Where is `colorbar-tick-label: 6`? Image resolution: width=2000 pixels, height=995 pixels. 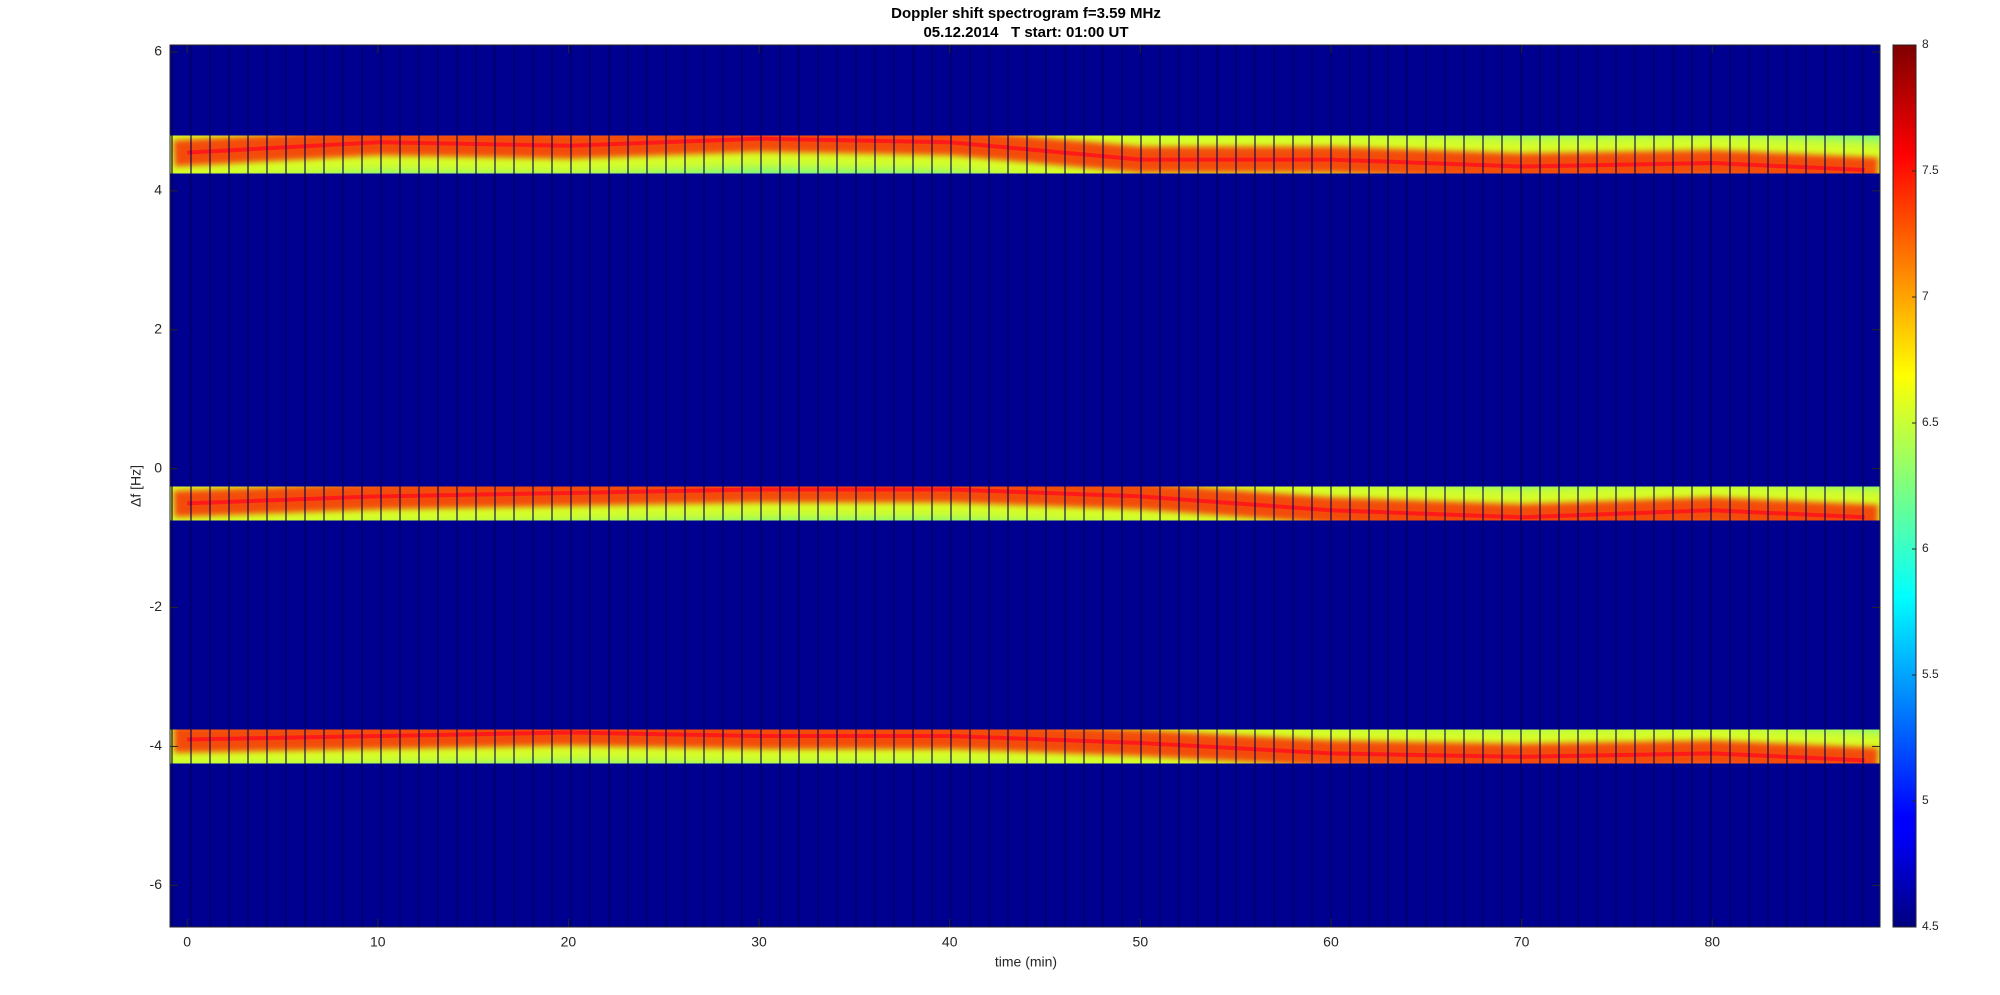 colorbar-tick-label: 6 is located at coordinates (1925, 548).